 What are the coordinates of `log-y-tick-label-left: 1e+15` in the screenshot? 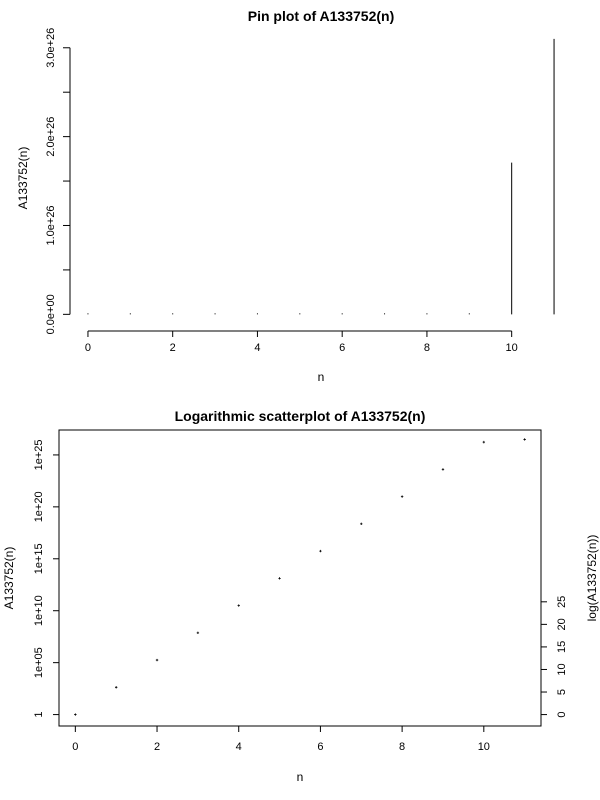 It's located at (39, 558).